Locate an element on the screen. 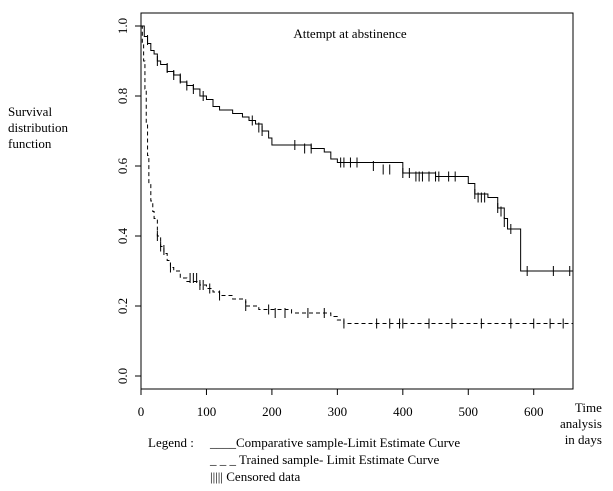 This screenshot has width=613, height=491. y-axis-label-line-1: Survival is located at coordinates (30, 111).